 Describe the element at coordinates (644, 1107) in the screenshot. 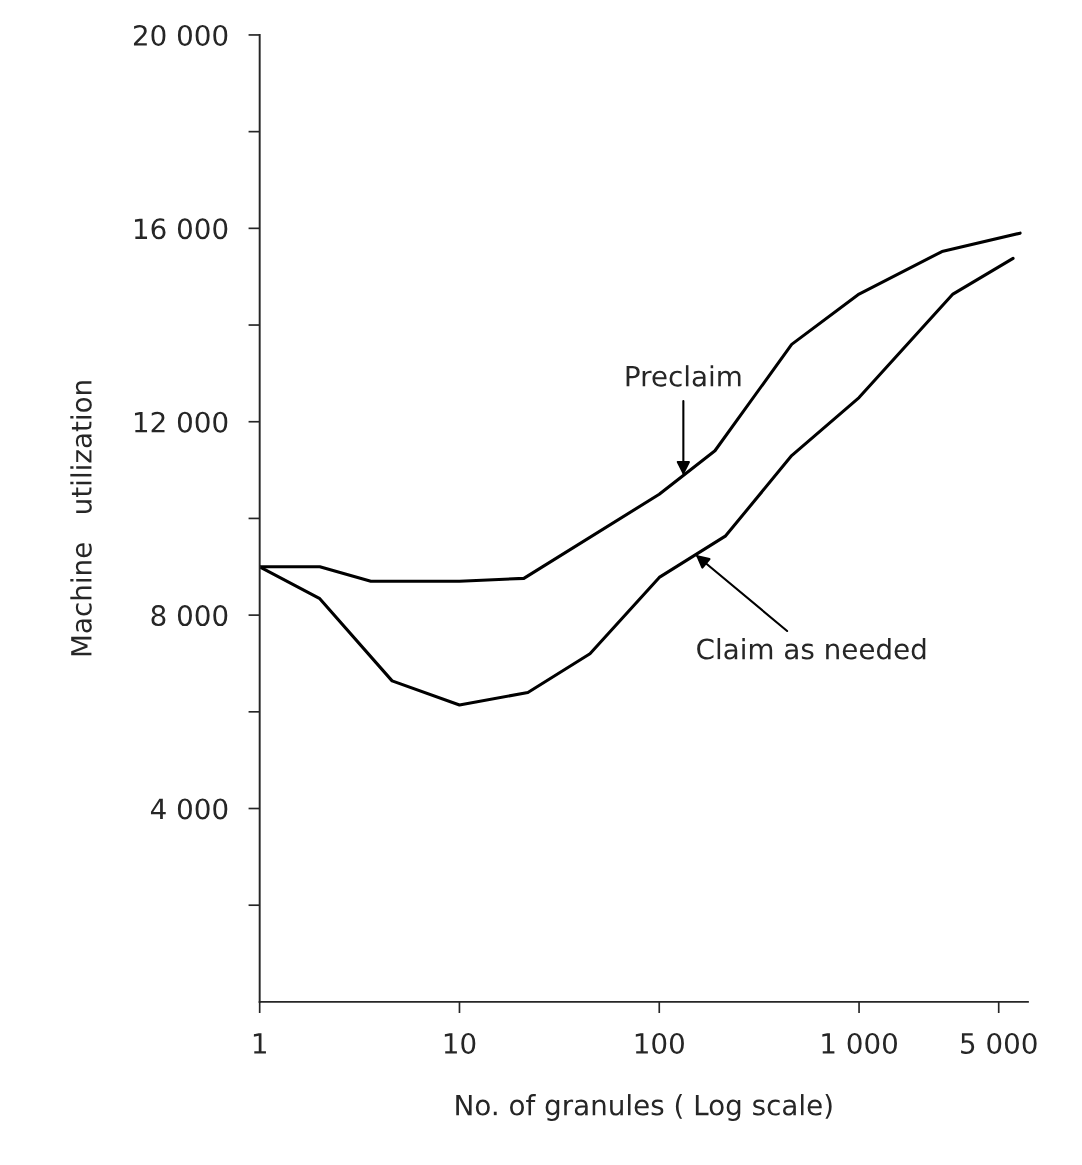

I see `x-axis-title: No. of granules ( Log scale)` at that location.